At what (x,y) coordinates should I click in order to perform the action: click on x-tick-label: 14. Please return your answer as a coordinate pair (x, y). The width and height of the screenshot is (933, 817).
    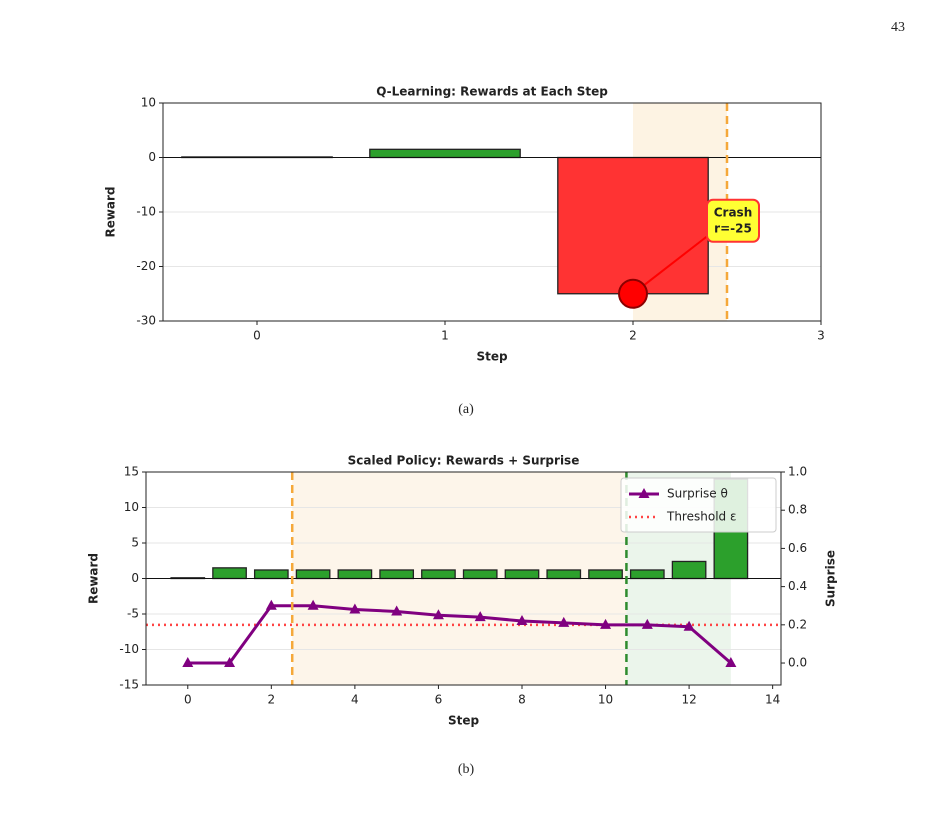
    Looking at the image, I should click on (772, 700).